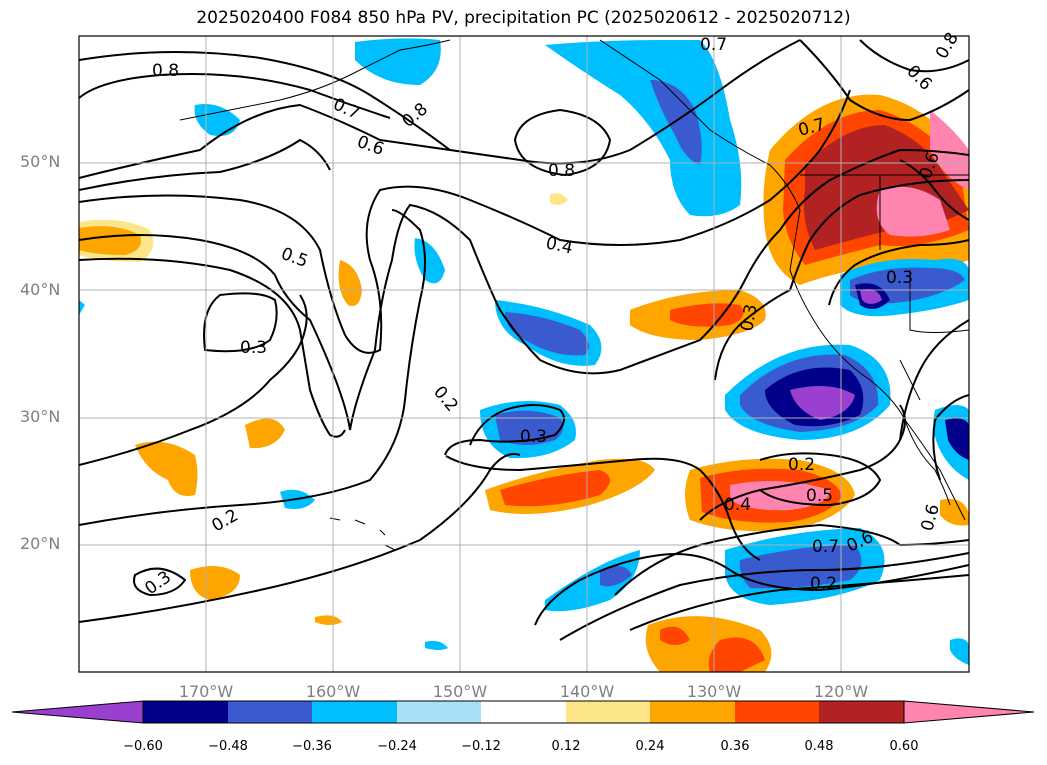  What do you see at coordinates (206, 691) in the screenshot?
I see `lon-label-170w: 170°W` at bounding box center [206, 691].